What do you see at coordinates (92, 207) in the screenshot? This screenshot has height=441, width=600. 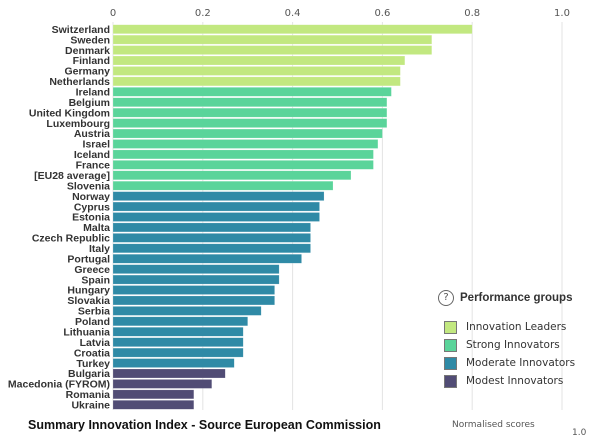 I see `category-label: Cyprus` at bounding box center [92, 207].